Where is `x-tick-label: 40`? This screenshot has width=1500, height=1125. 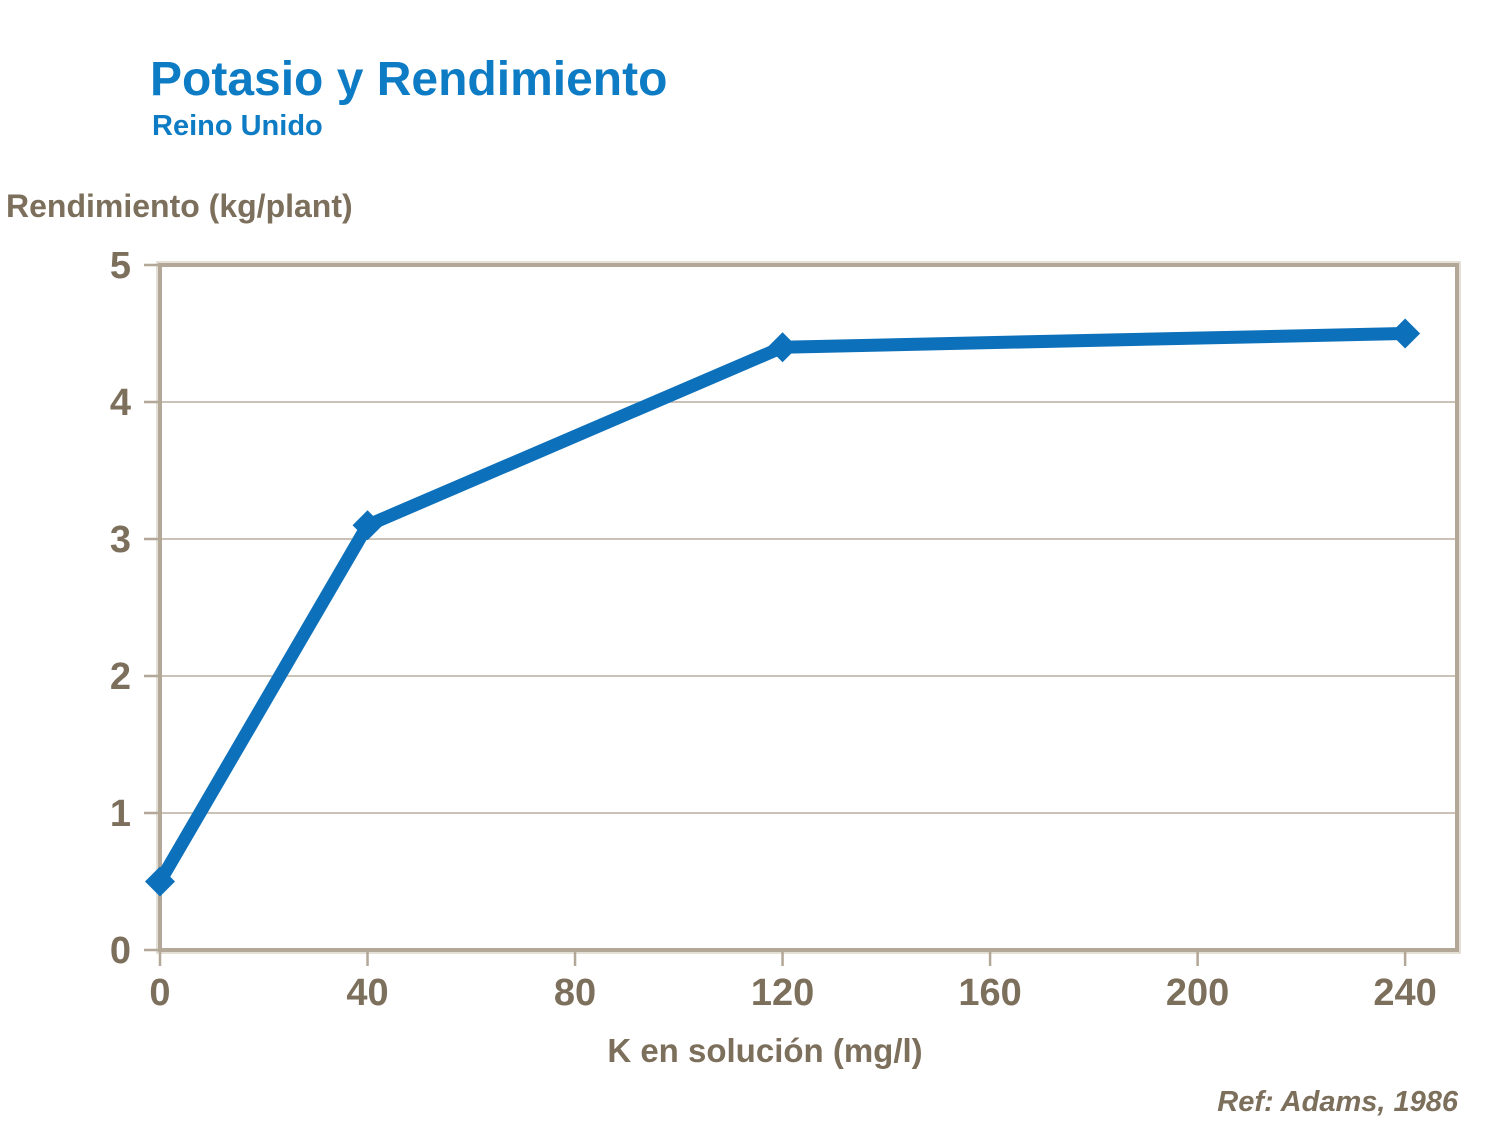
x-tick-label: 40 is located at coordinates (367, 993).